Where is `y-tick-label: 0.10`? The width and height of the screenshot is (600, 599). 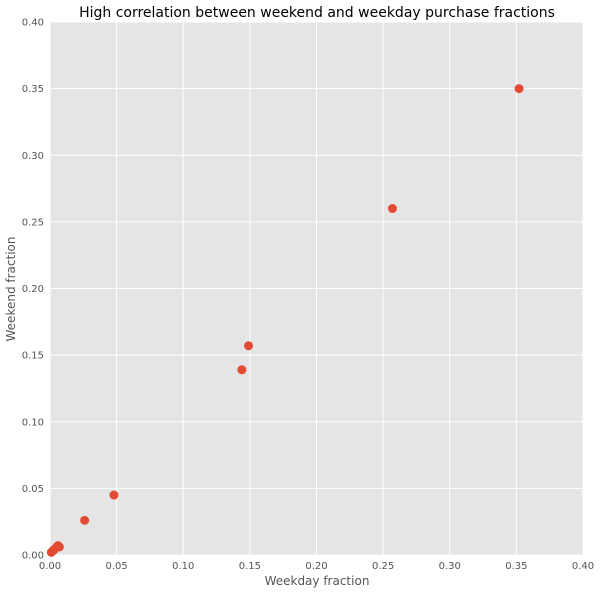 y-tick-label: 0.10 is located at coordinates (33, 422).